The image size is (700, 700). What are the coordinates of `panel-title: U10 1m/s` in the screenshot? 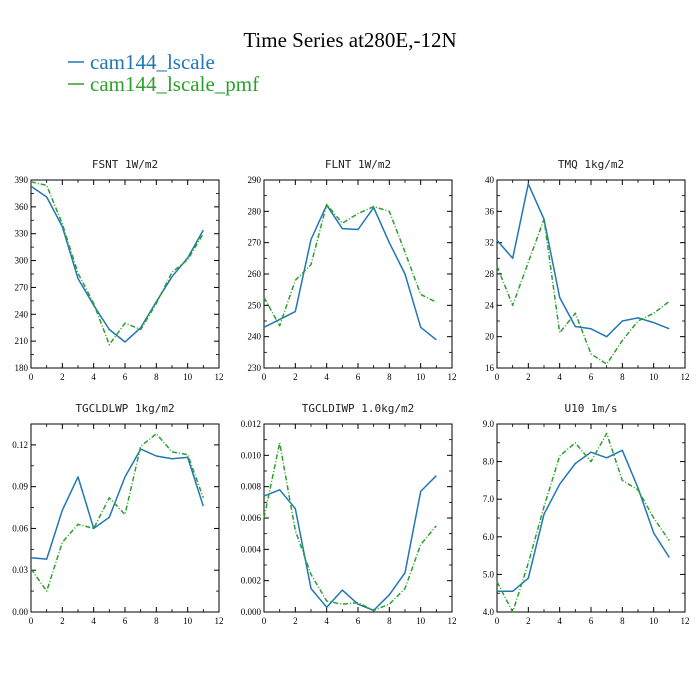 It's located at (591, 408).